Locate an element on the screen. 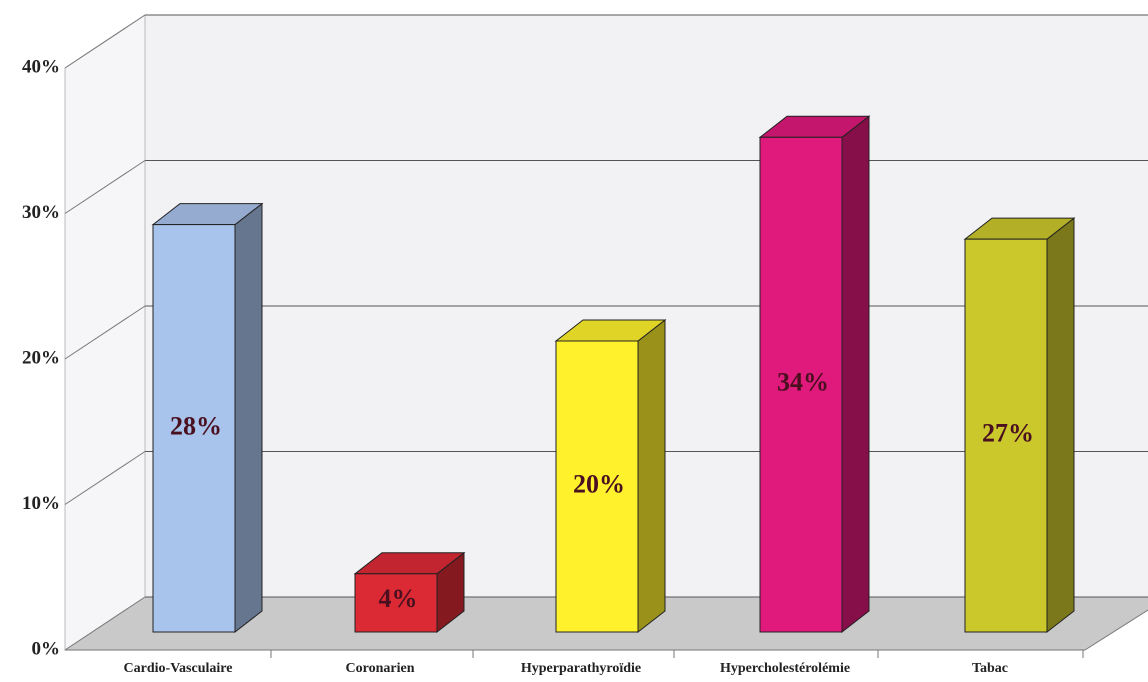 The height and width of the screenshot is (682, 1148). x-tick-label: Hypercholestérolémie is located at coordinates (785, 668).